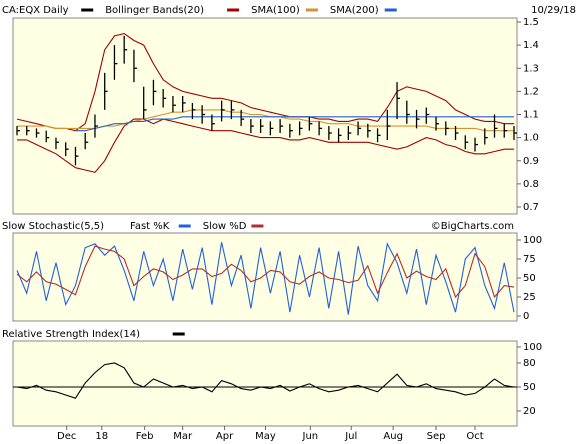 The width and height of the screenshot is (579, 444). Describe the element at coordinates (53, 226) in the screenshot. I see `panel-title: Slow Stochastic(5,5)` at that location.